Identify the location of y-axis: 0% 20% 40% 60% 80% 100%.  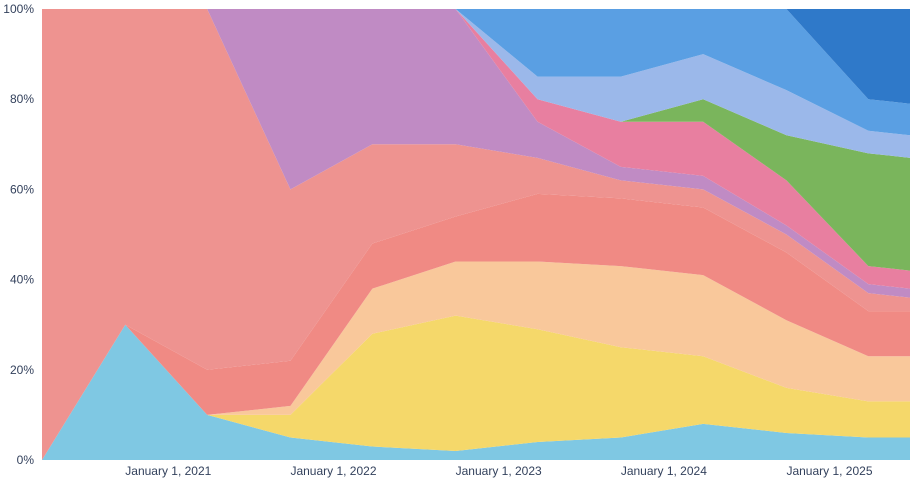
(18, 234).